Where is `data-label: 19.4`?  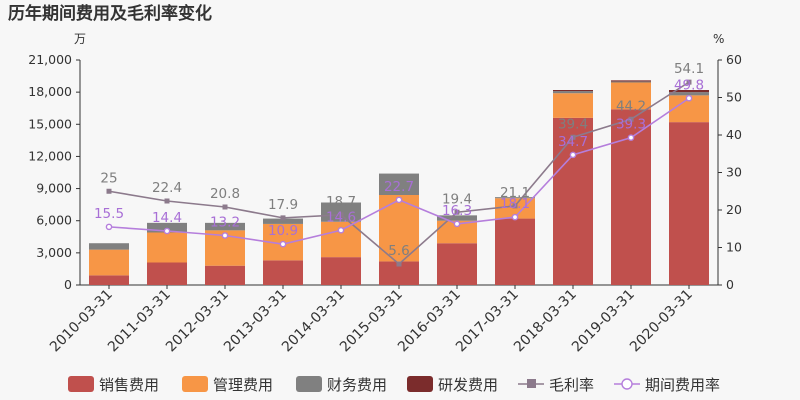 data-label: 19.4 is located at coordinates (457, 199).